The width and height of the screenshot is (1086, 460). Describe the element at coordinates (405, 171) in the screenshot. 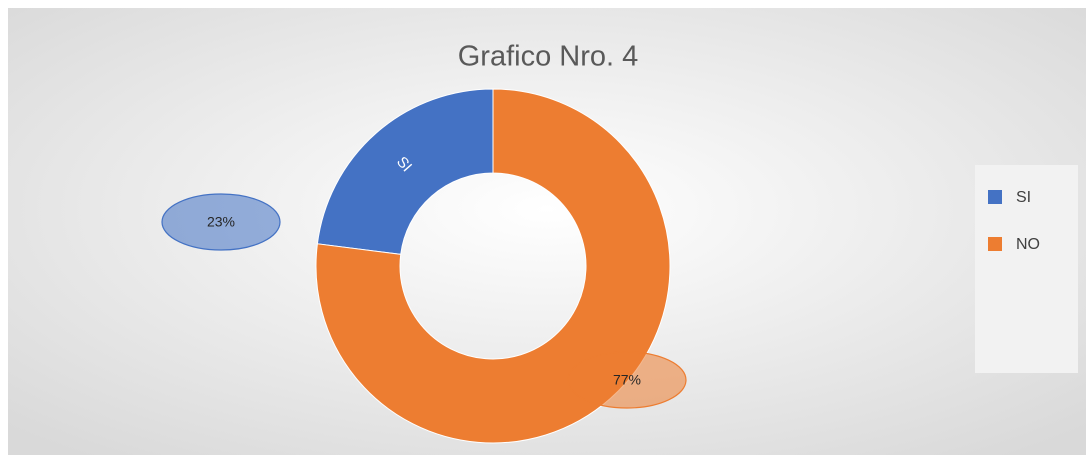

I see `donut-segment` at that location.